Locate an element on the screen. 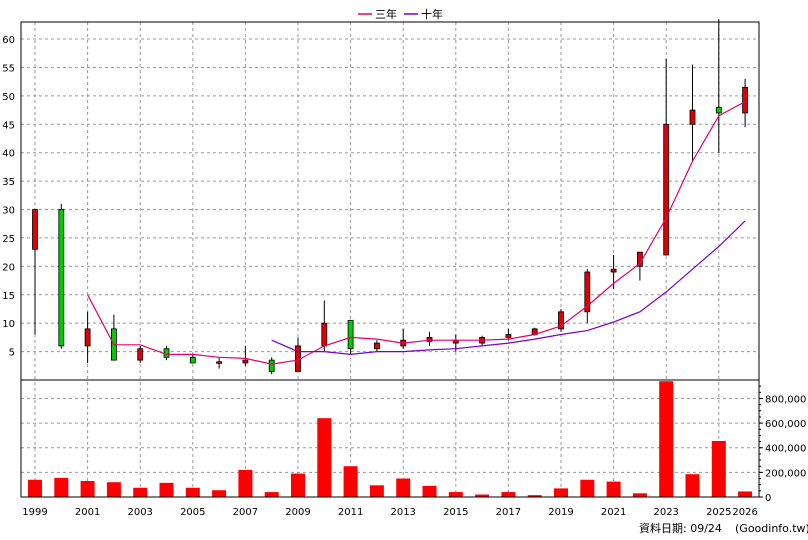 The height and width of the screenshot is (540, 808). x-tick-label: 2025 is located at coordinates (718, 512).